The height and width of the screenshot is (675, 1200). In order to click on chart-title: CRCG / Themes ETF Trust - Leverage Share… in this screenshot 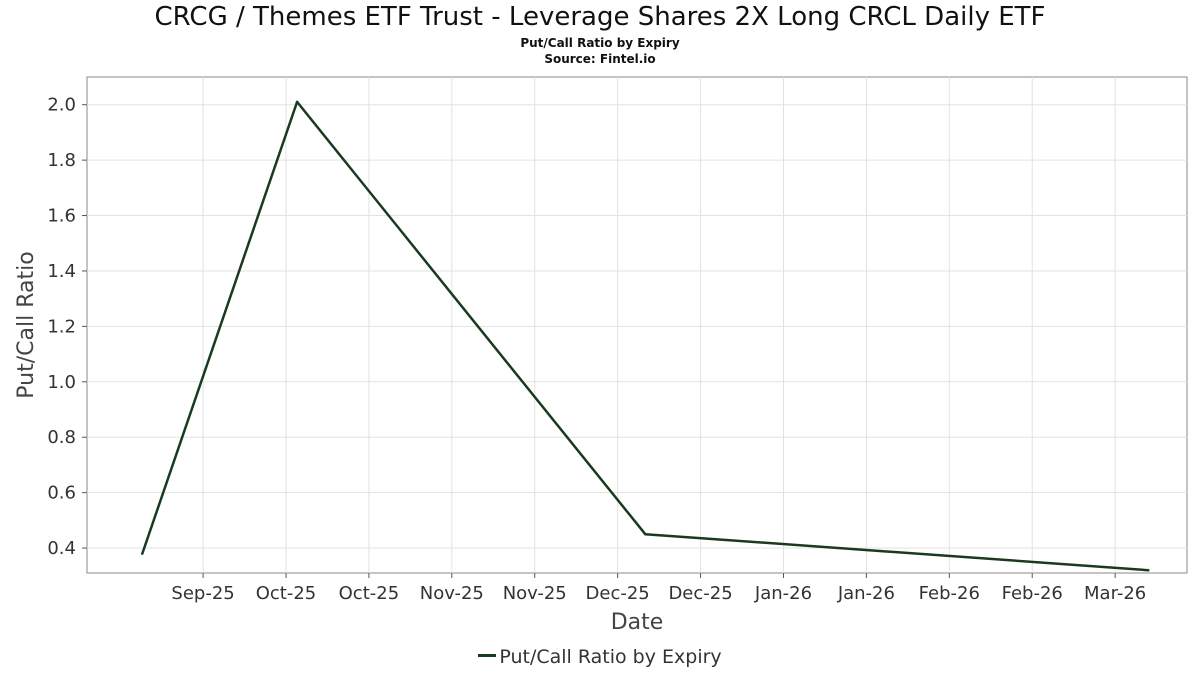, I will do `click(600, 17)`.